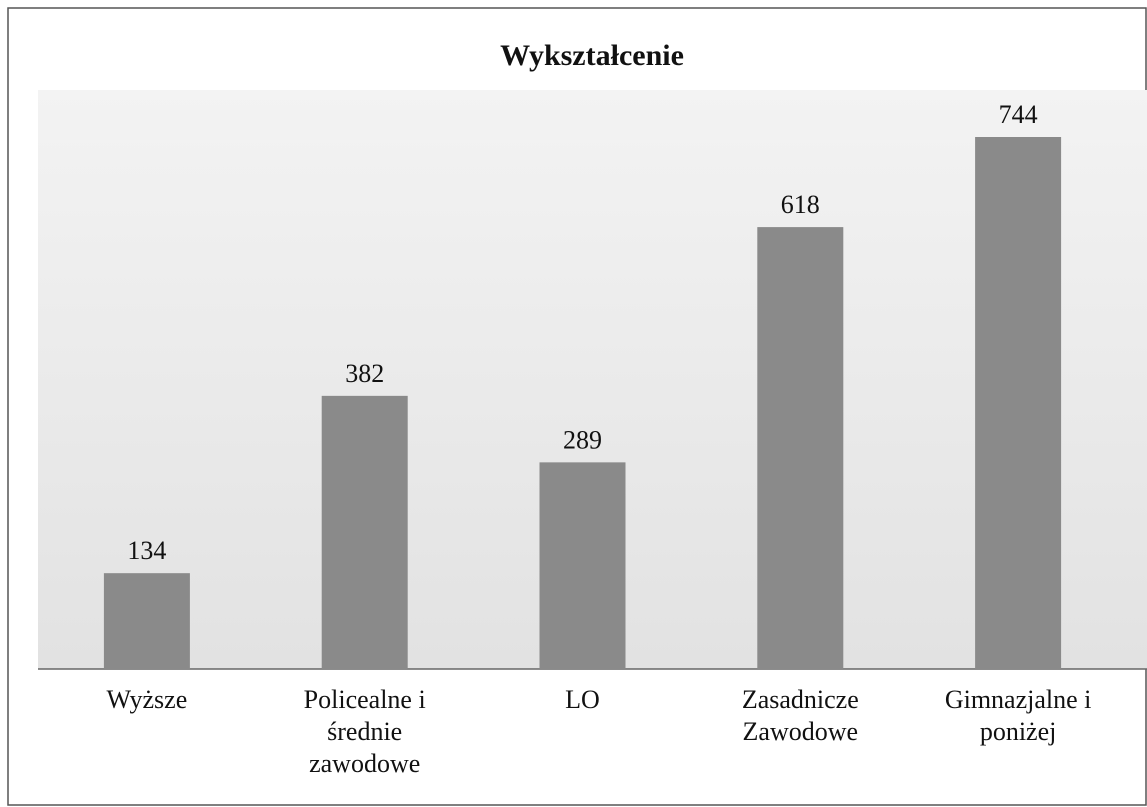  Describe the element at coordinates (364, 373) in the screenshot. I see `value-label: 382` at that location.